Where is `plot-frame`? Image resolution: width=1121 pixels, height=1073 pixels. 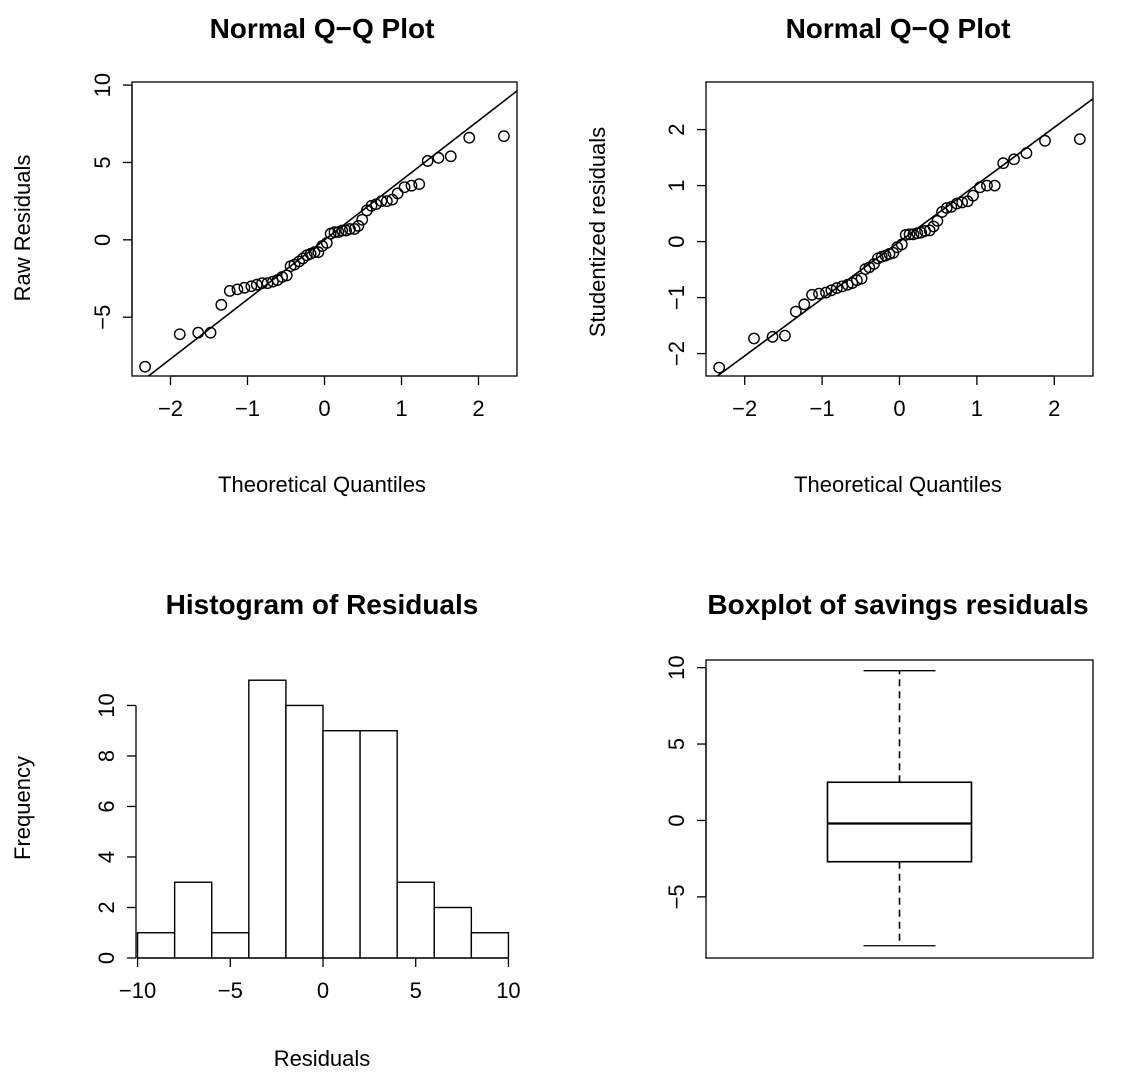
plot-frame is located at coordinates (899, 229).